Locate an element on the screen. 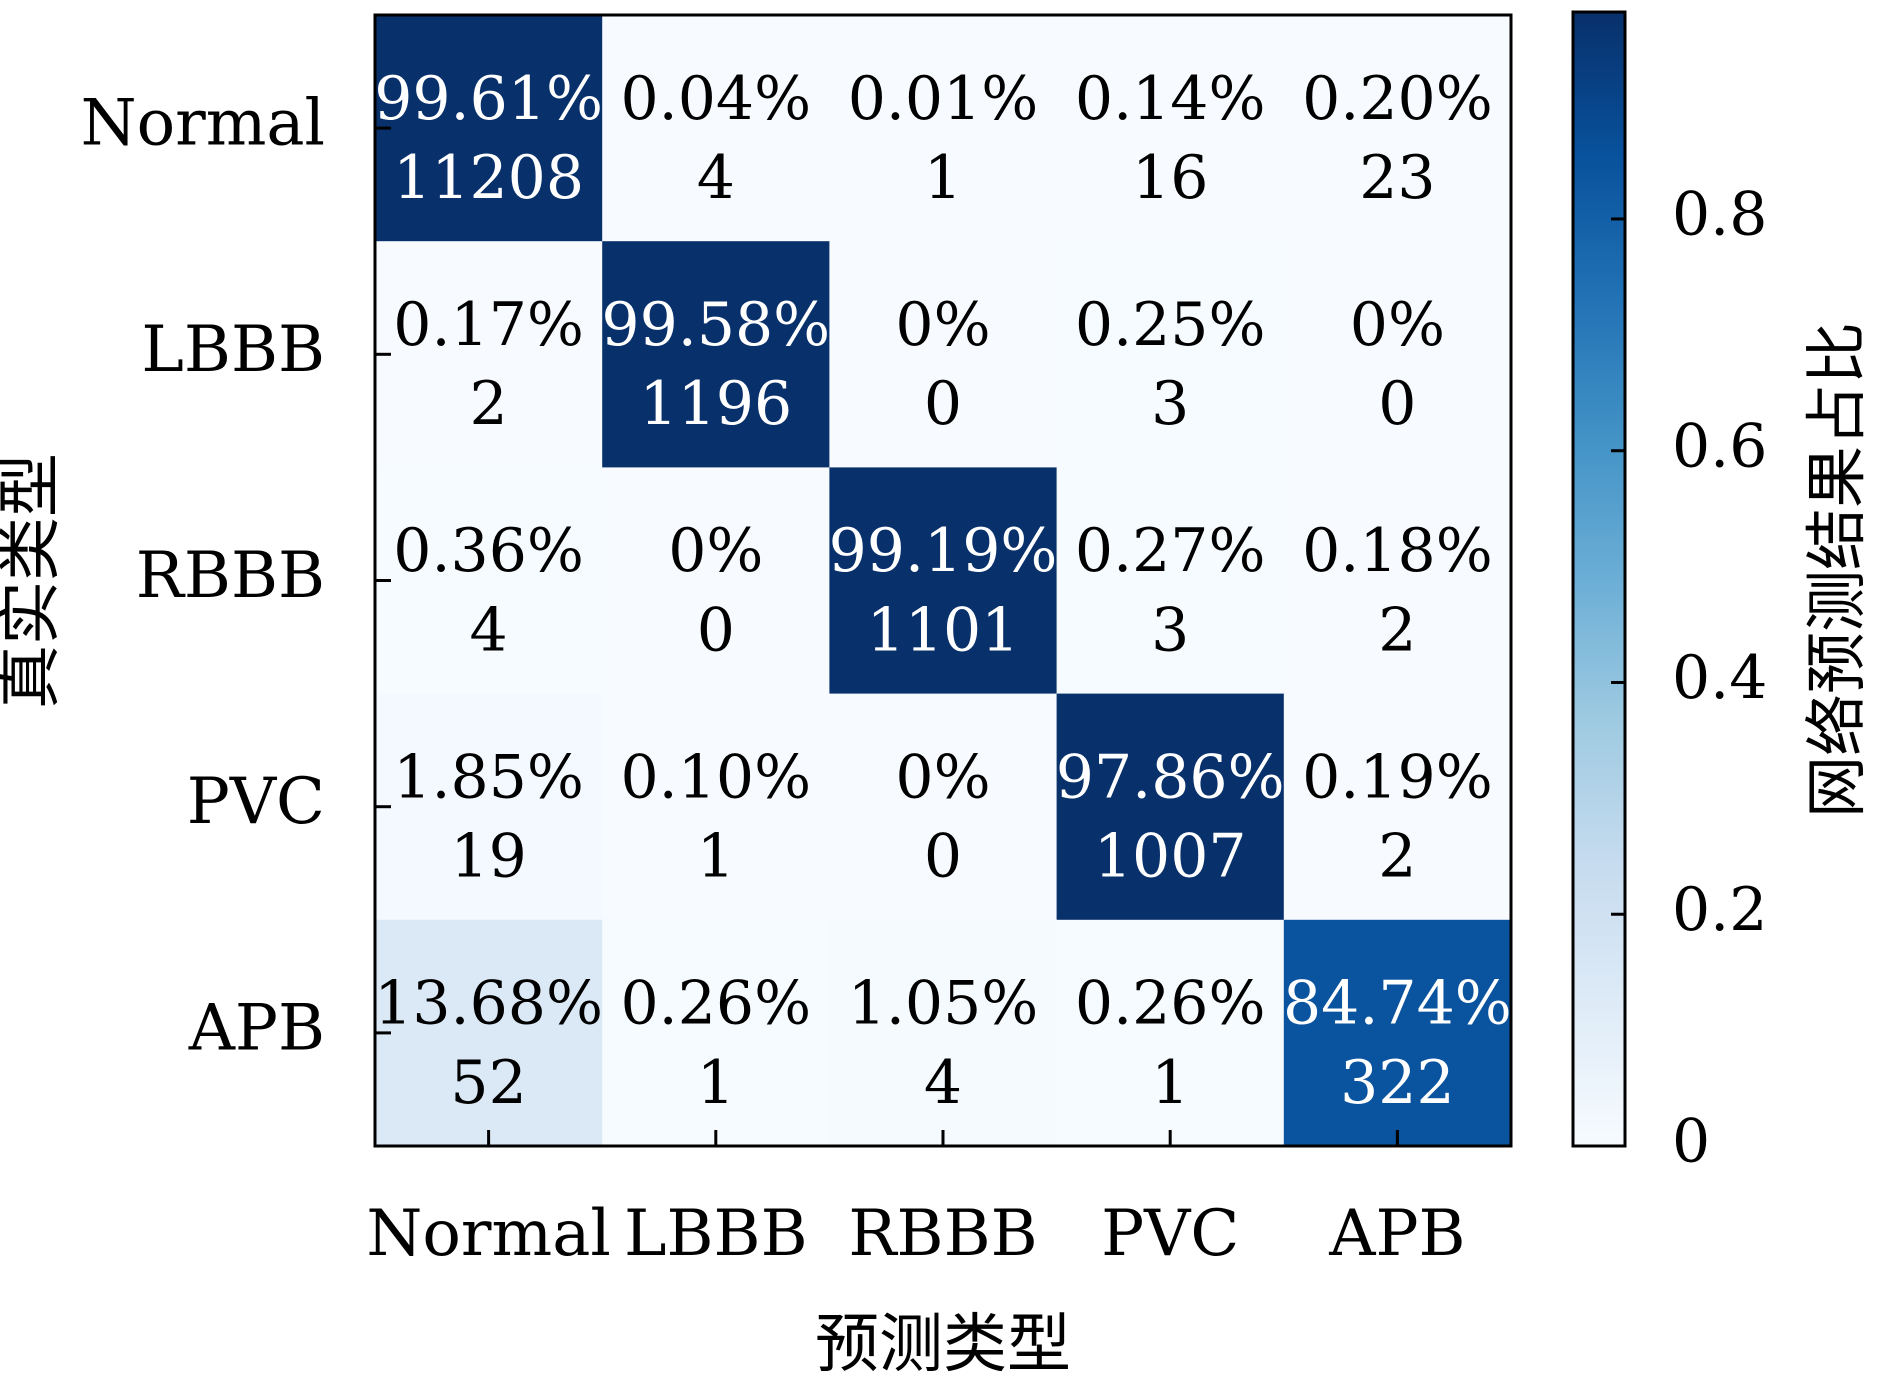  y-axis-label: 真实类型 is located at coordinates (34, 581).